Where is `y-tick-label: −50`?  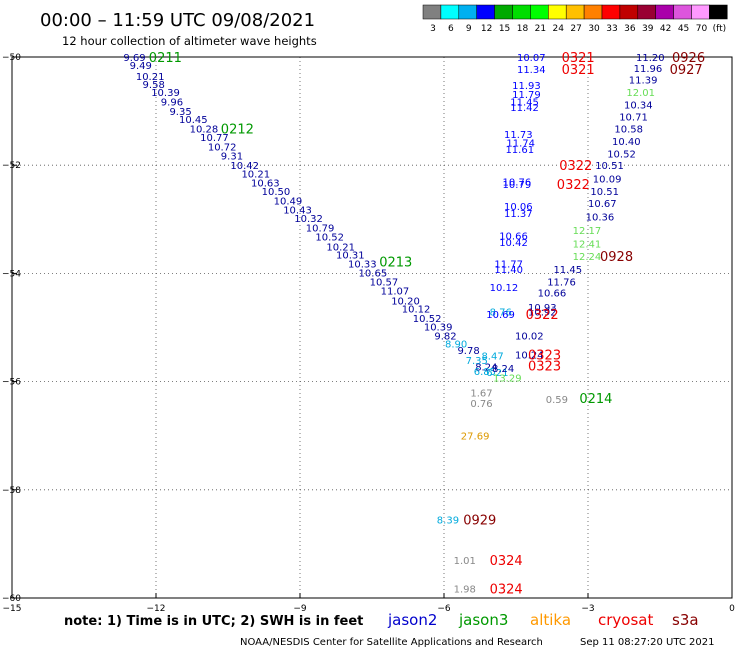
y-tick-label: −50 is located at coordinates (11, 58).